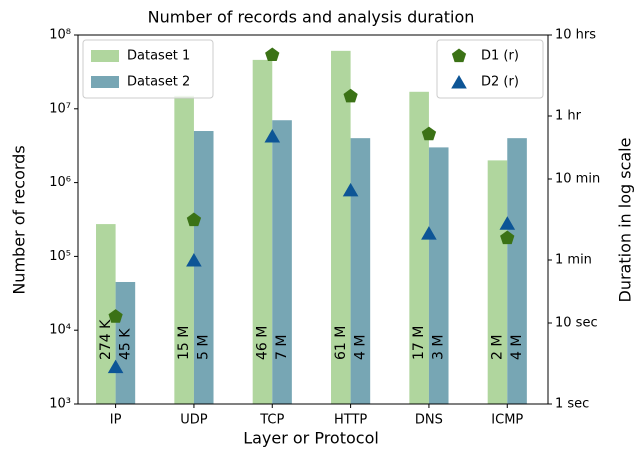 Image resolution: width=634 pixels, height=449 pixels. What do you see at coordinates (60, 404) in the screenshot?
I see `y-tick-label: 10³` at bounding box center [60, 404].